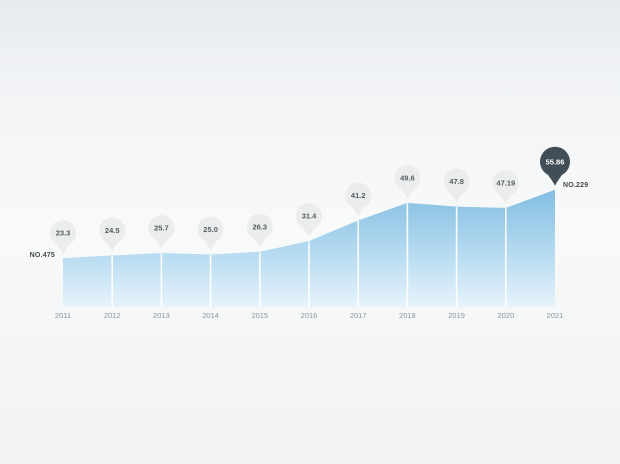  I want to click on value-marker: 47.8, so click(456, 185).